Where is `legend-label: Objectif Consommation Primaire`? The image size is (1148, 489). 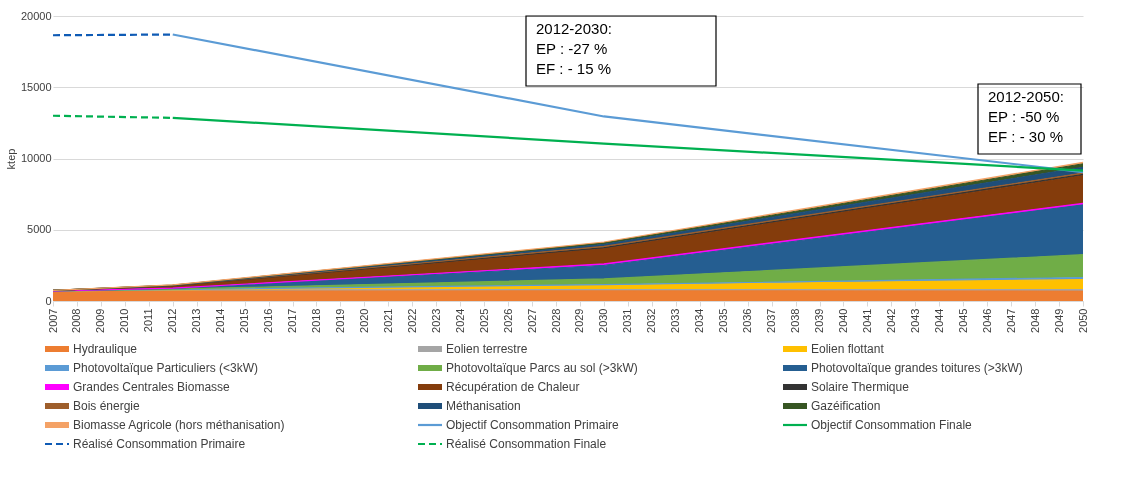
legend-label: Objectif Consommation Primaire is located at coordinates (533, 425).